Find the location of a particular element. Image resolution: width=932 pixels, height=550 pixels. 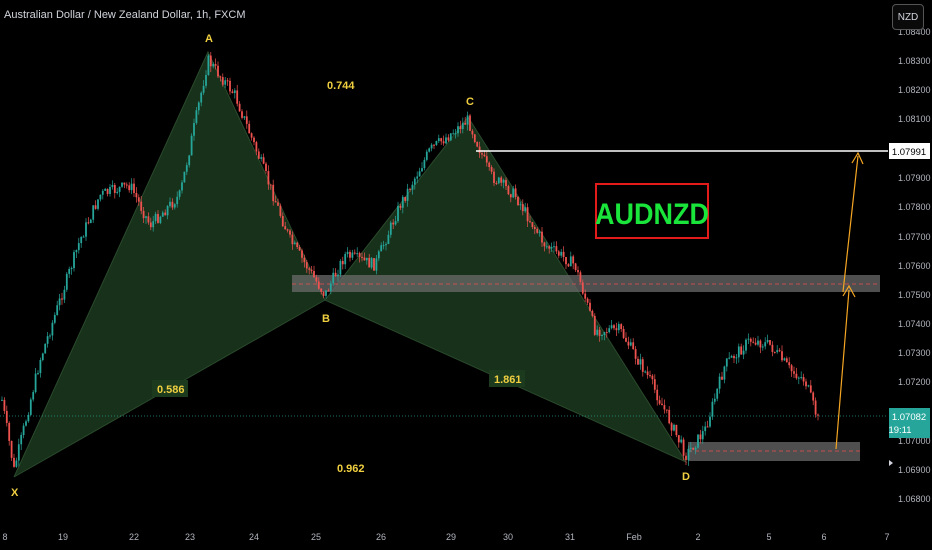

price-tick-label: 1.07300 is located at coordinates (914, 353).